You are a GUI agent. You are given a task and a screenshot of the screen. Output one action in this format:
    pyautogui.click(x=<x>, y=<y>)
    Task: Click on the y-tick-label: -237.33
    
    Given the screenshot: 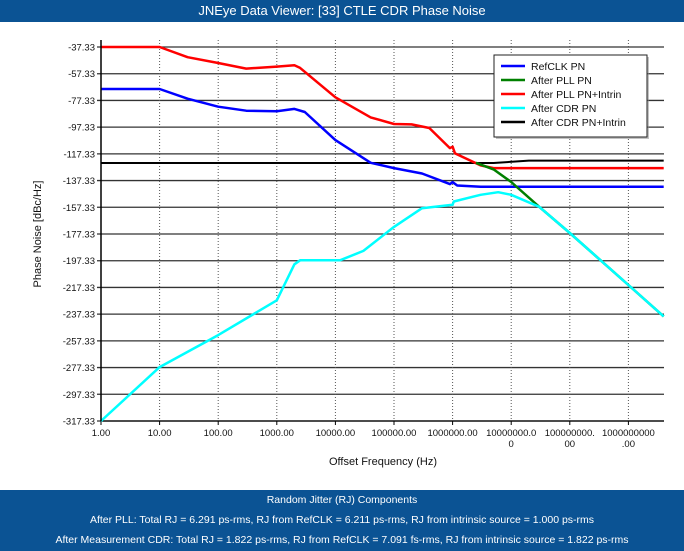 What is the action you would take?
    pyautogui.click(x=79, y=315)
    